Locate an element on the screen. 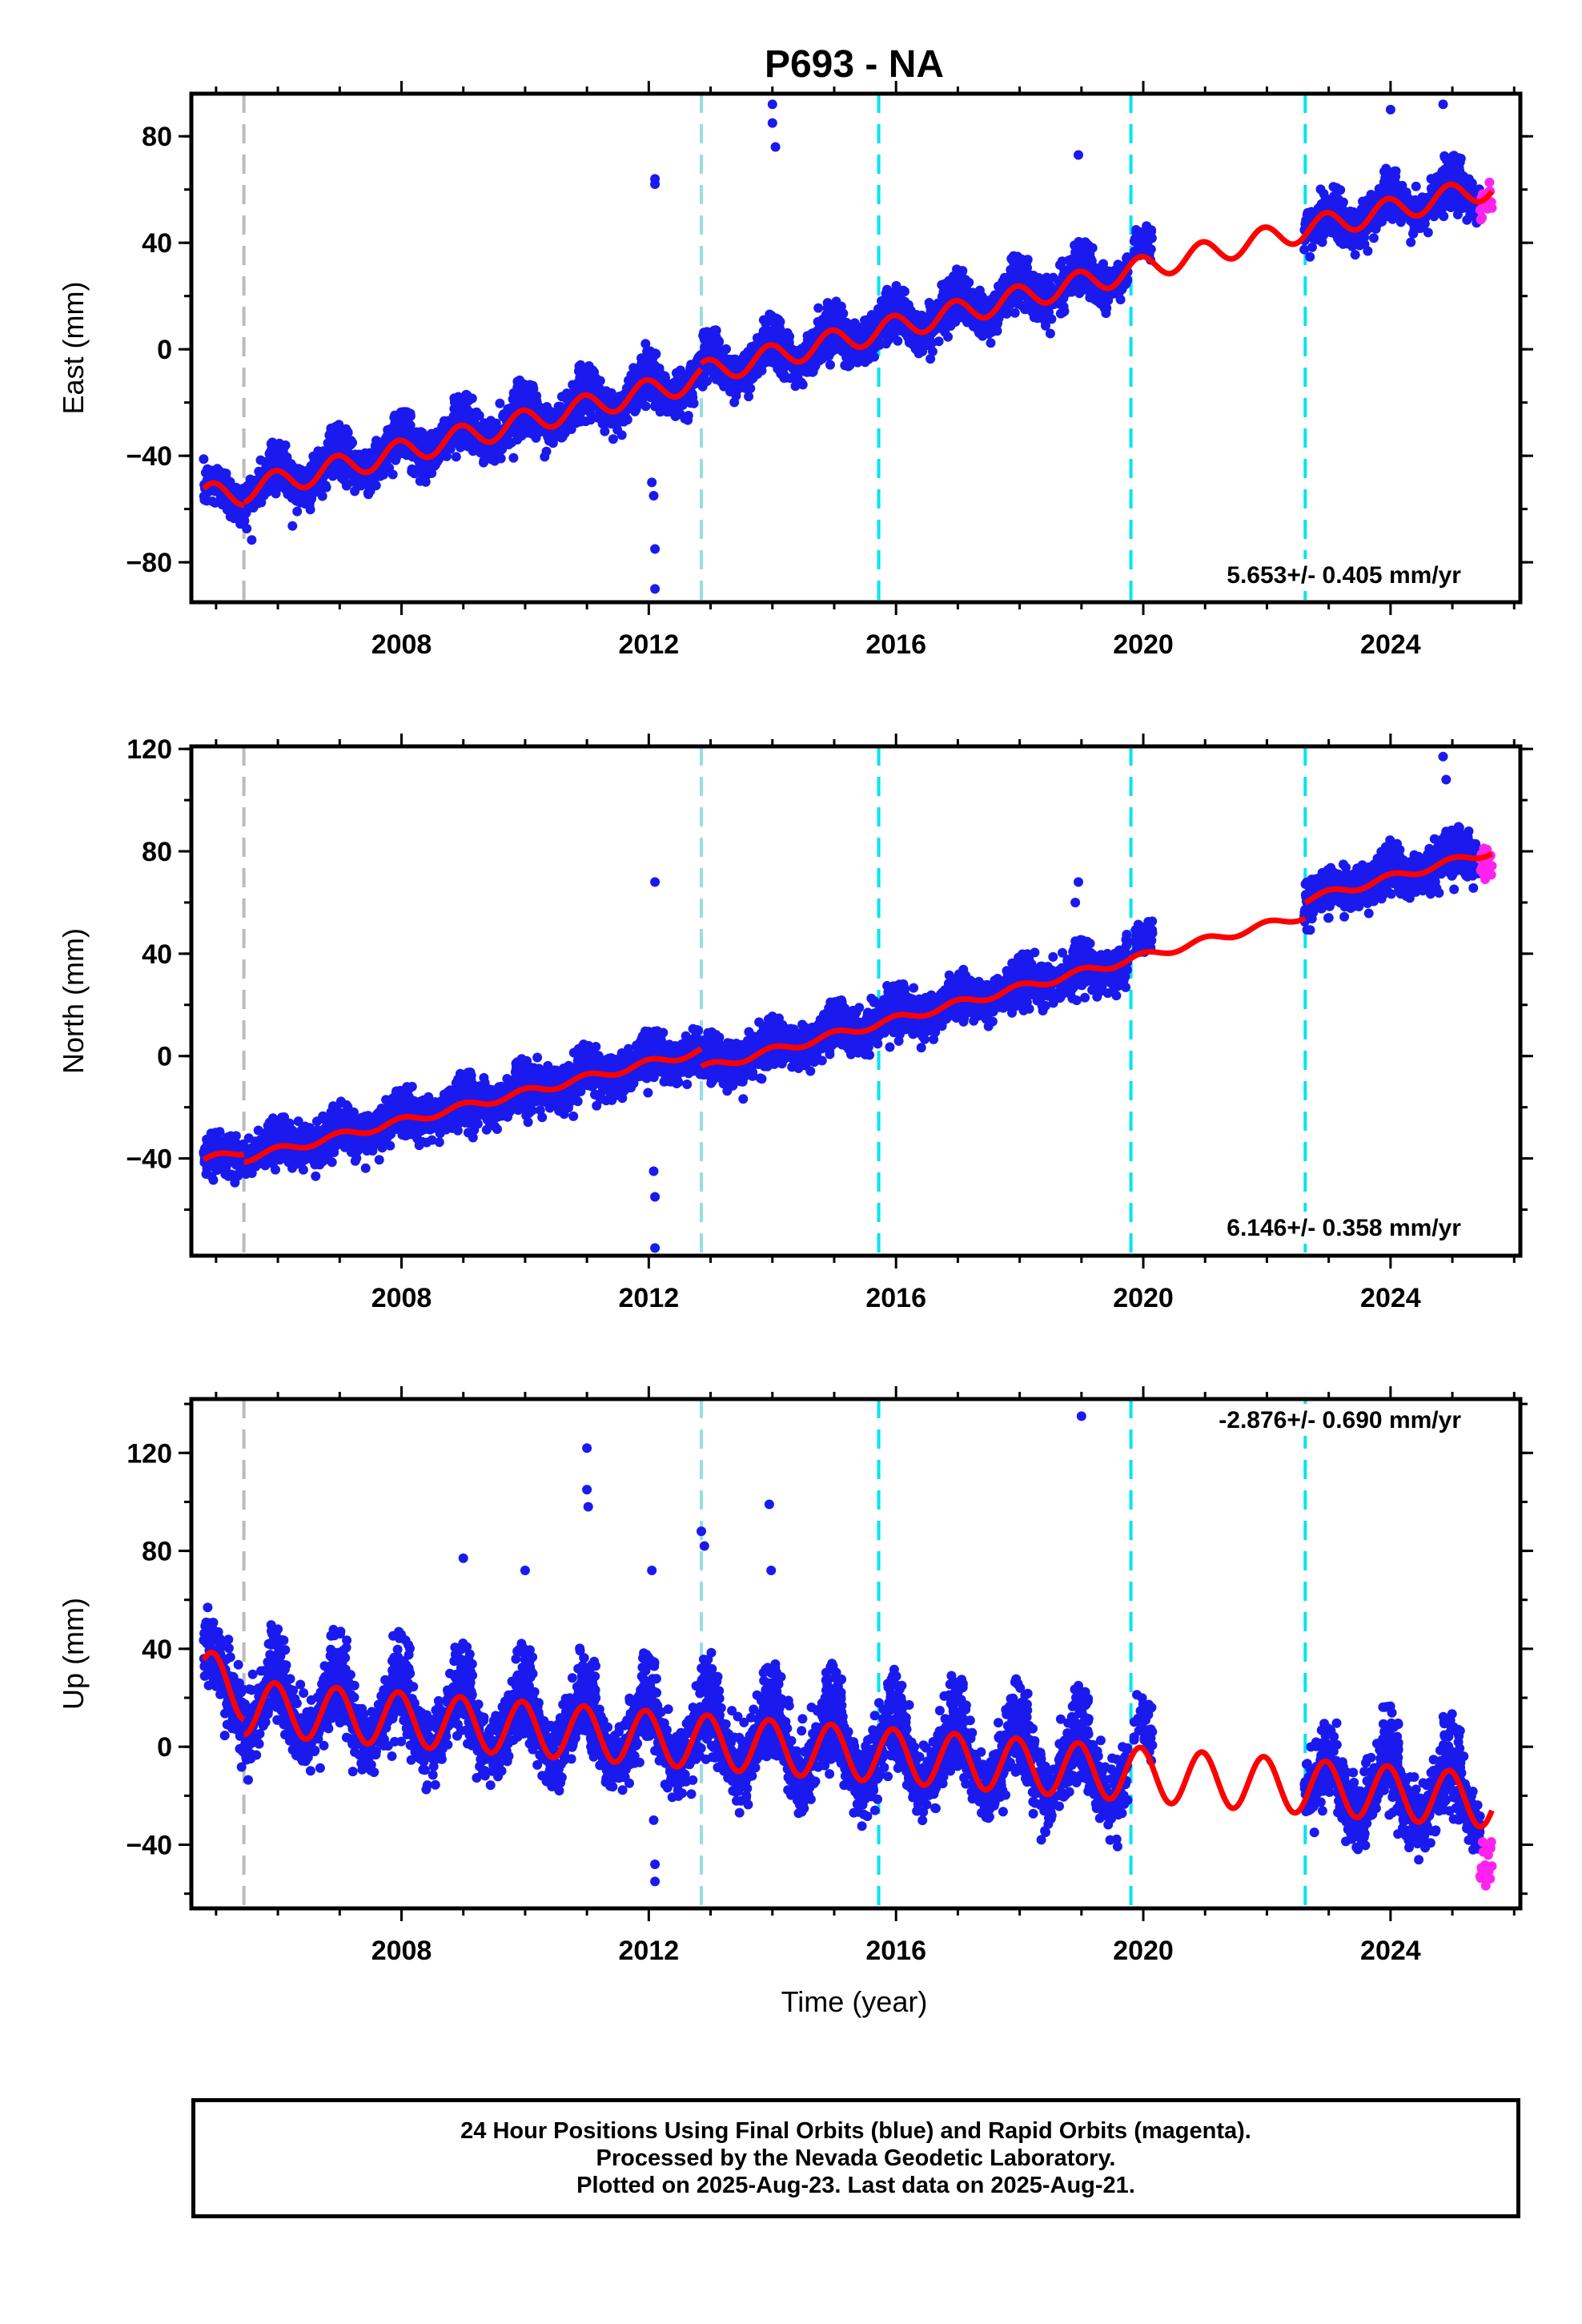 The height and width of the screenshot is (2324, 1582). chart-title: P693 - NA is located at coordinates (854, 64).